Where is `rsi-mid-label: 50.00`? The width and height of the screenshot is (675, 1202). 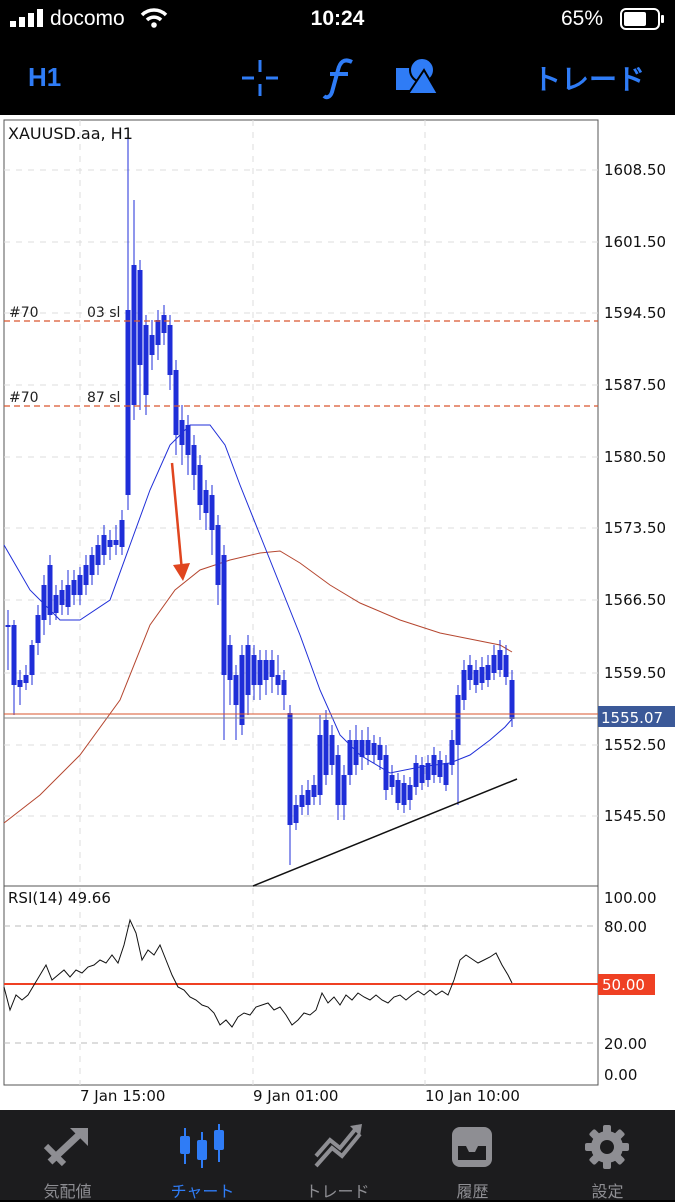
rsi-mid-label: 50.00 is located at coordinates (623, 985).